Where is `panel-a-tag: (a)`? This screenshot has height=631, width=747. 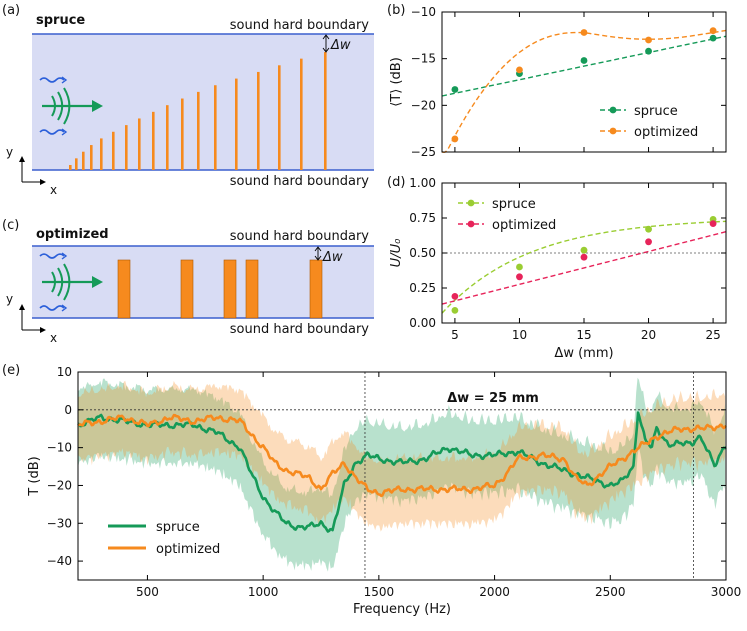 panel-a-tag: (a) is located at coordinates (11, 10).